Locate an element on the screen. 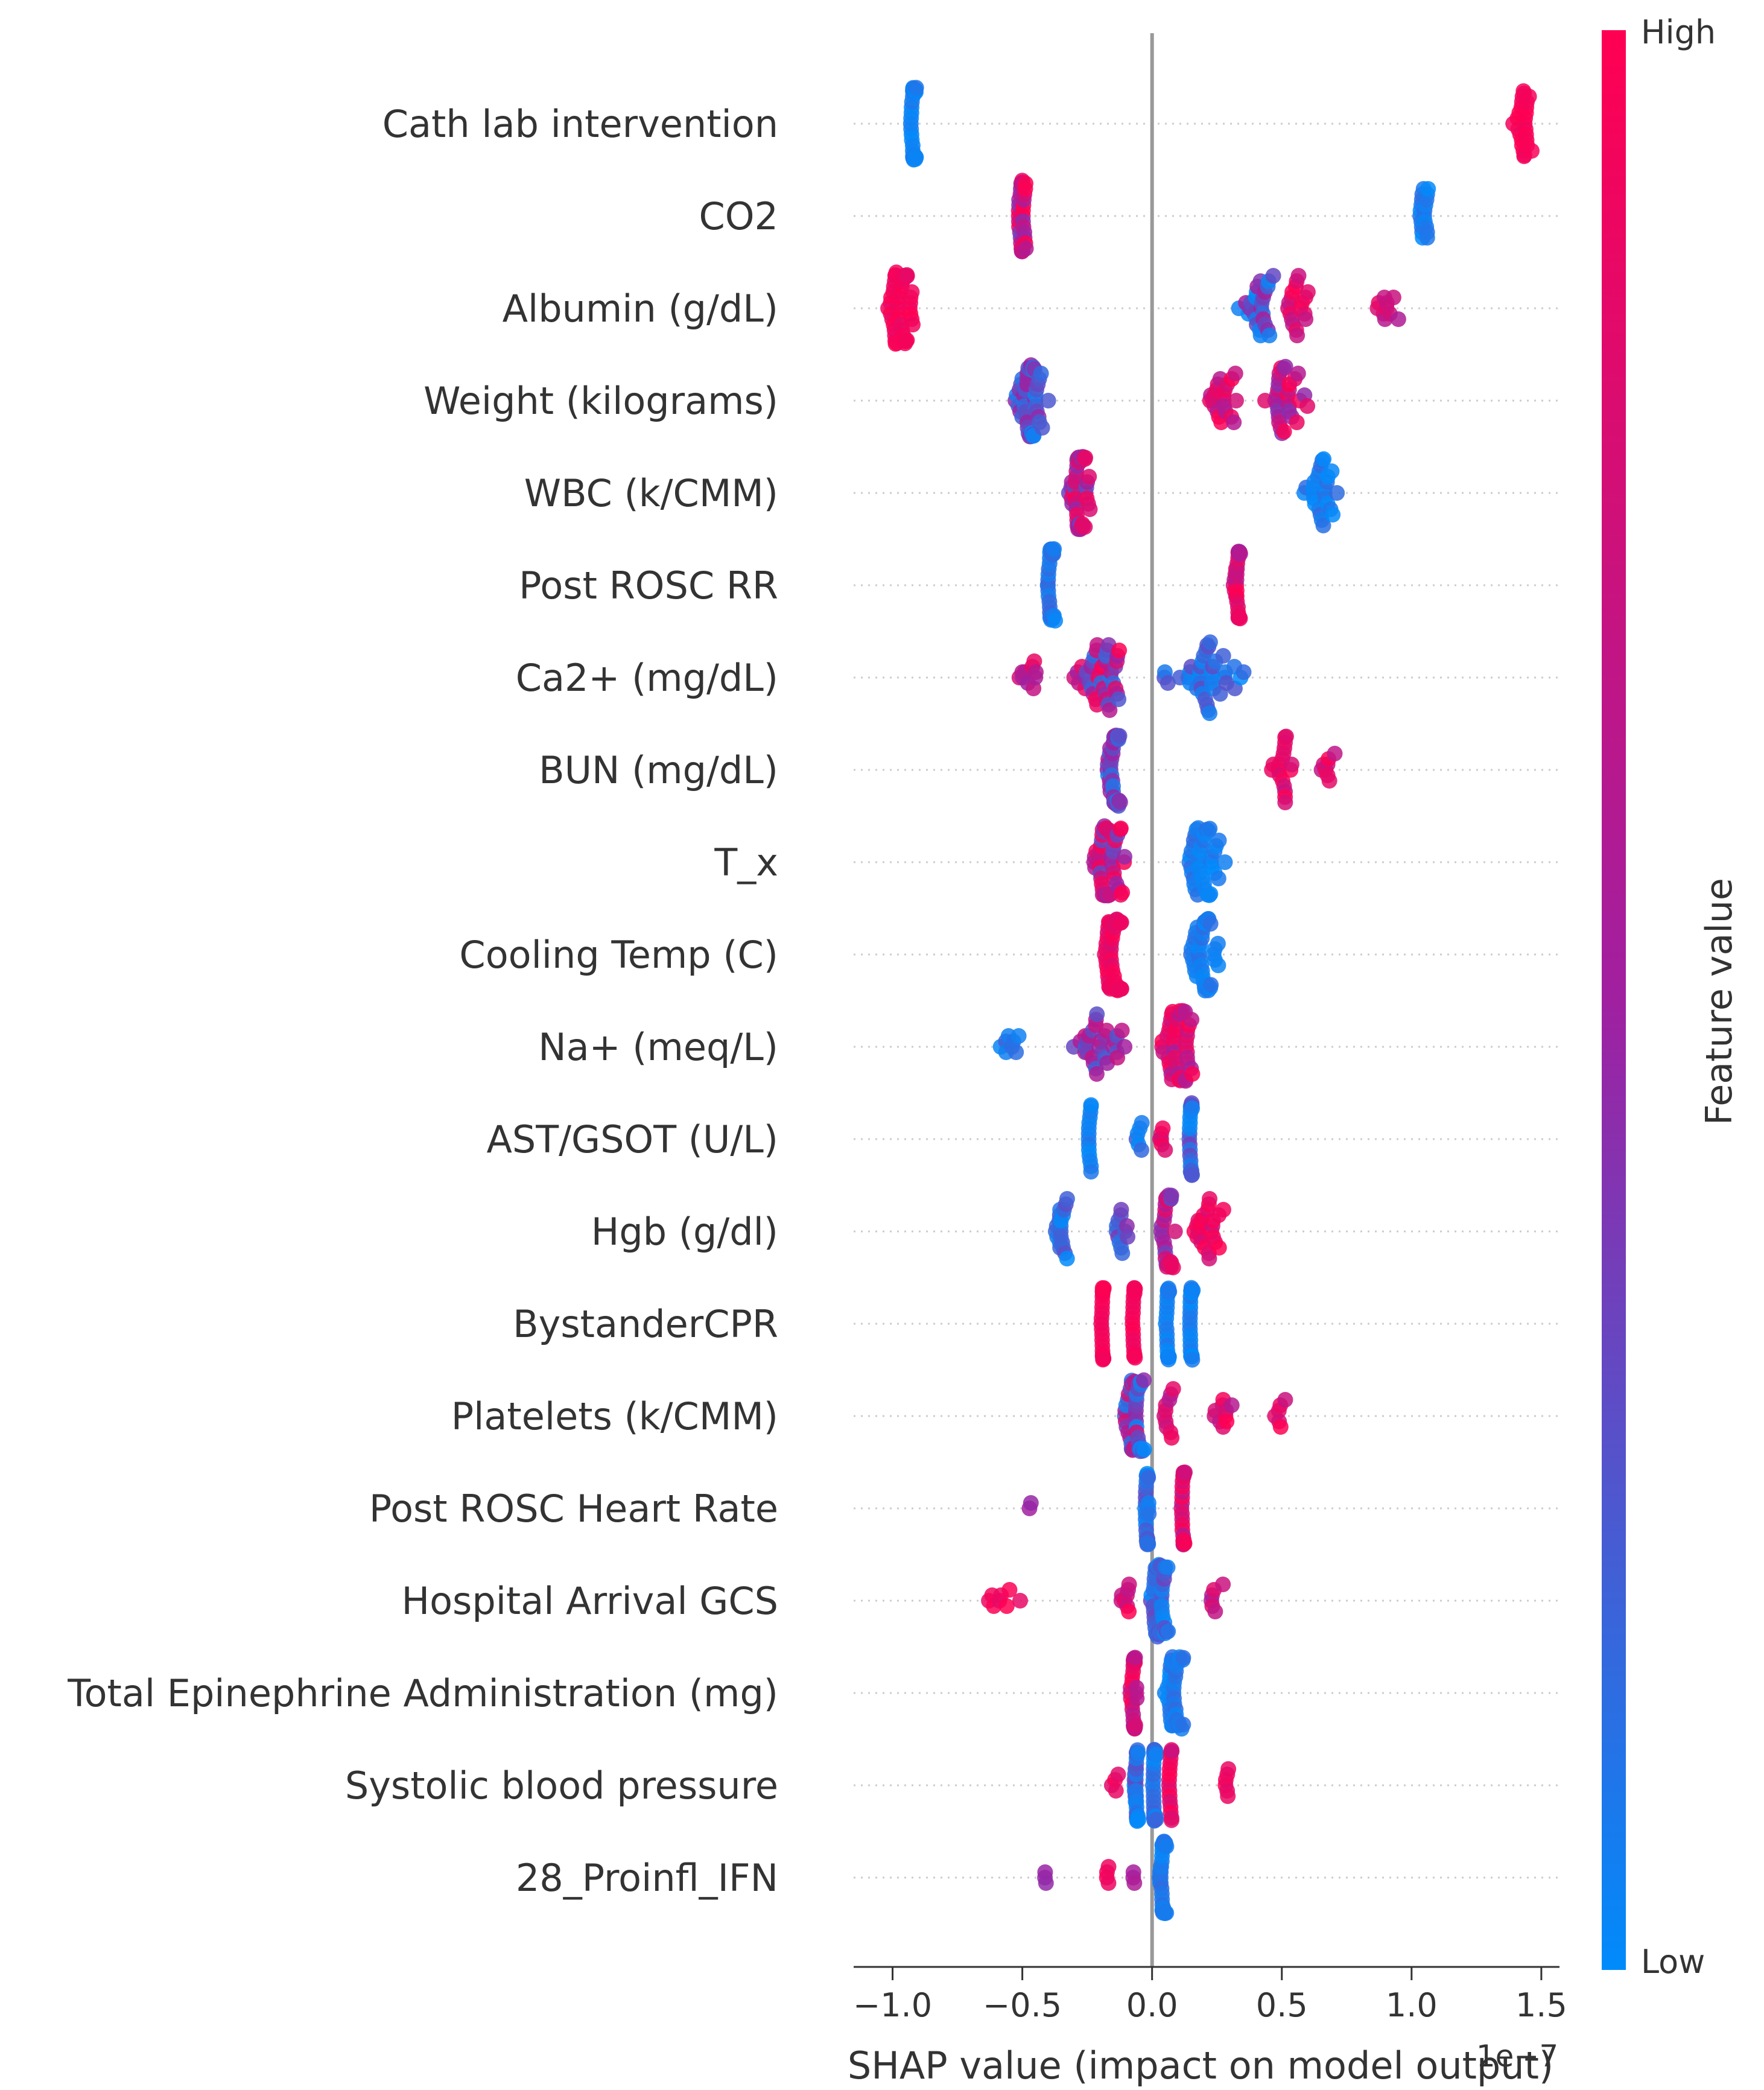 This screenshot has height=2090, width=1764. feature-label: Cath lab intervention is located at coordinates (580, 124).